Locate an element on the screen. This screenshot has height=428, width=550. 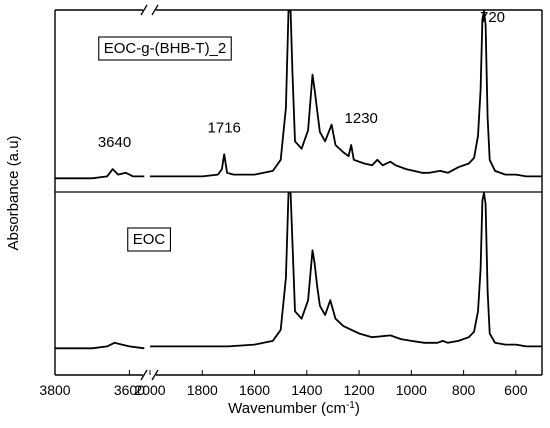
y-axis-title: Absorbance (a.u) is located at coordinates (13, 192).